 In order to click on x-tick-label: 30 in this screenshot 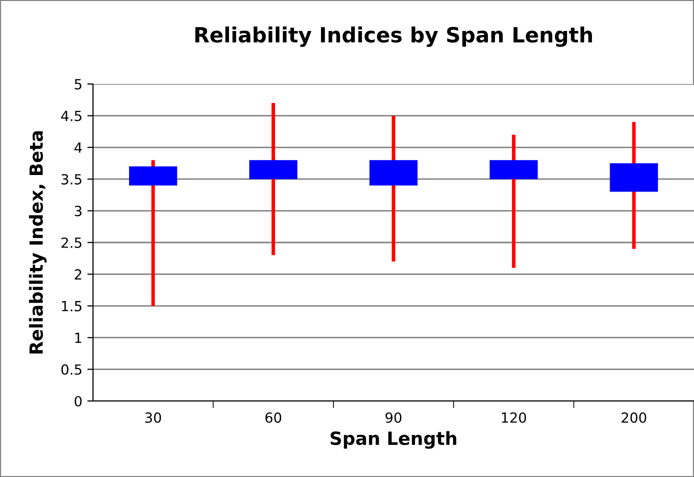, I will do `click(153, 417)`.